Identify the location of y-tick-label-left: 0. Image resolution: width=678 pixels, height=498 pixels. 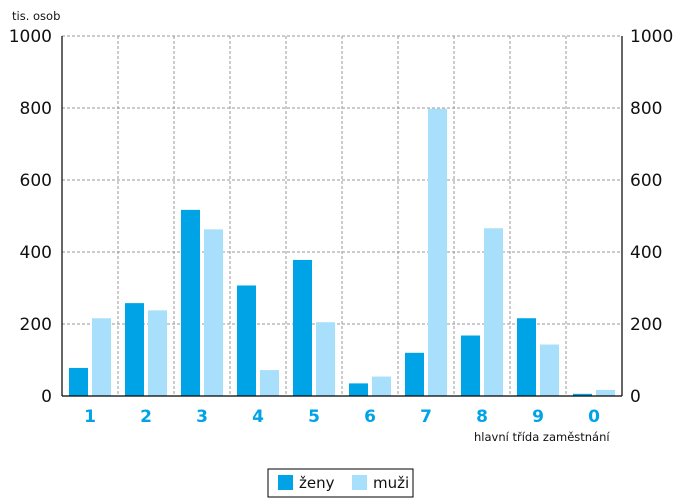
(46, 397).